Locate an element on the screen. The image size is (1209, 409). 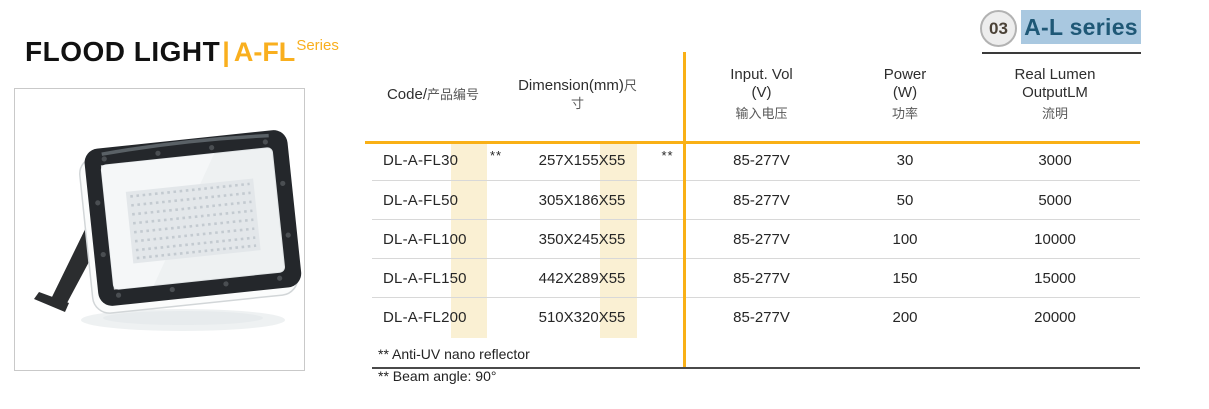
series-suffix: Series is located at coordinates (317, 45).